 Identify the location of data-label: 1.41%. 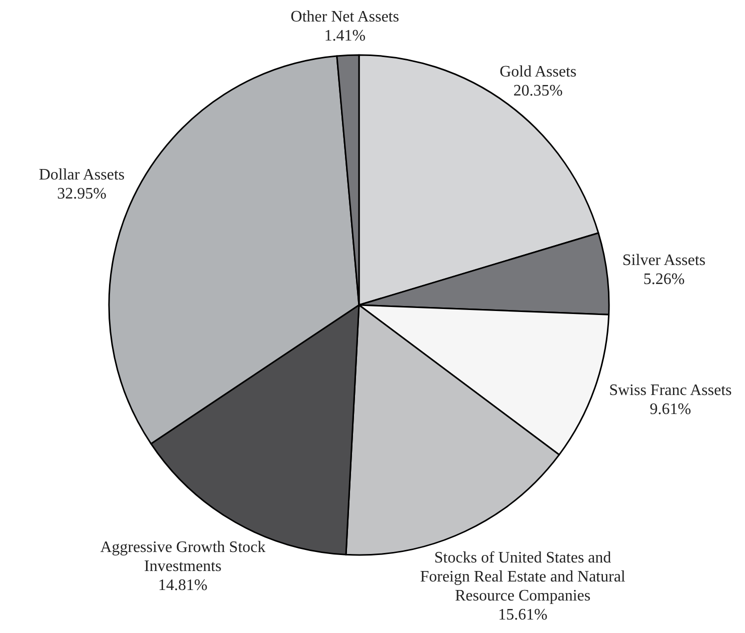
(345, 36).